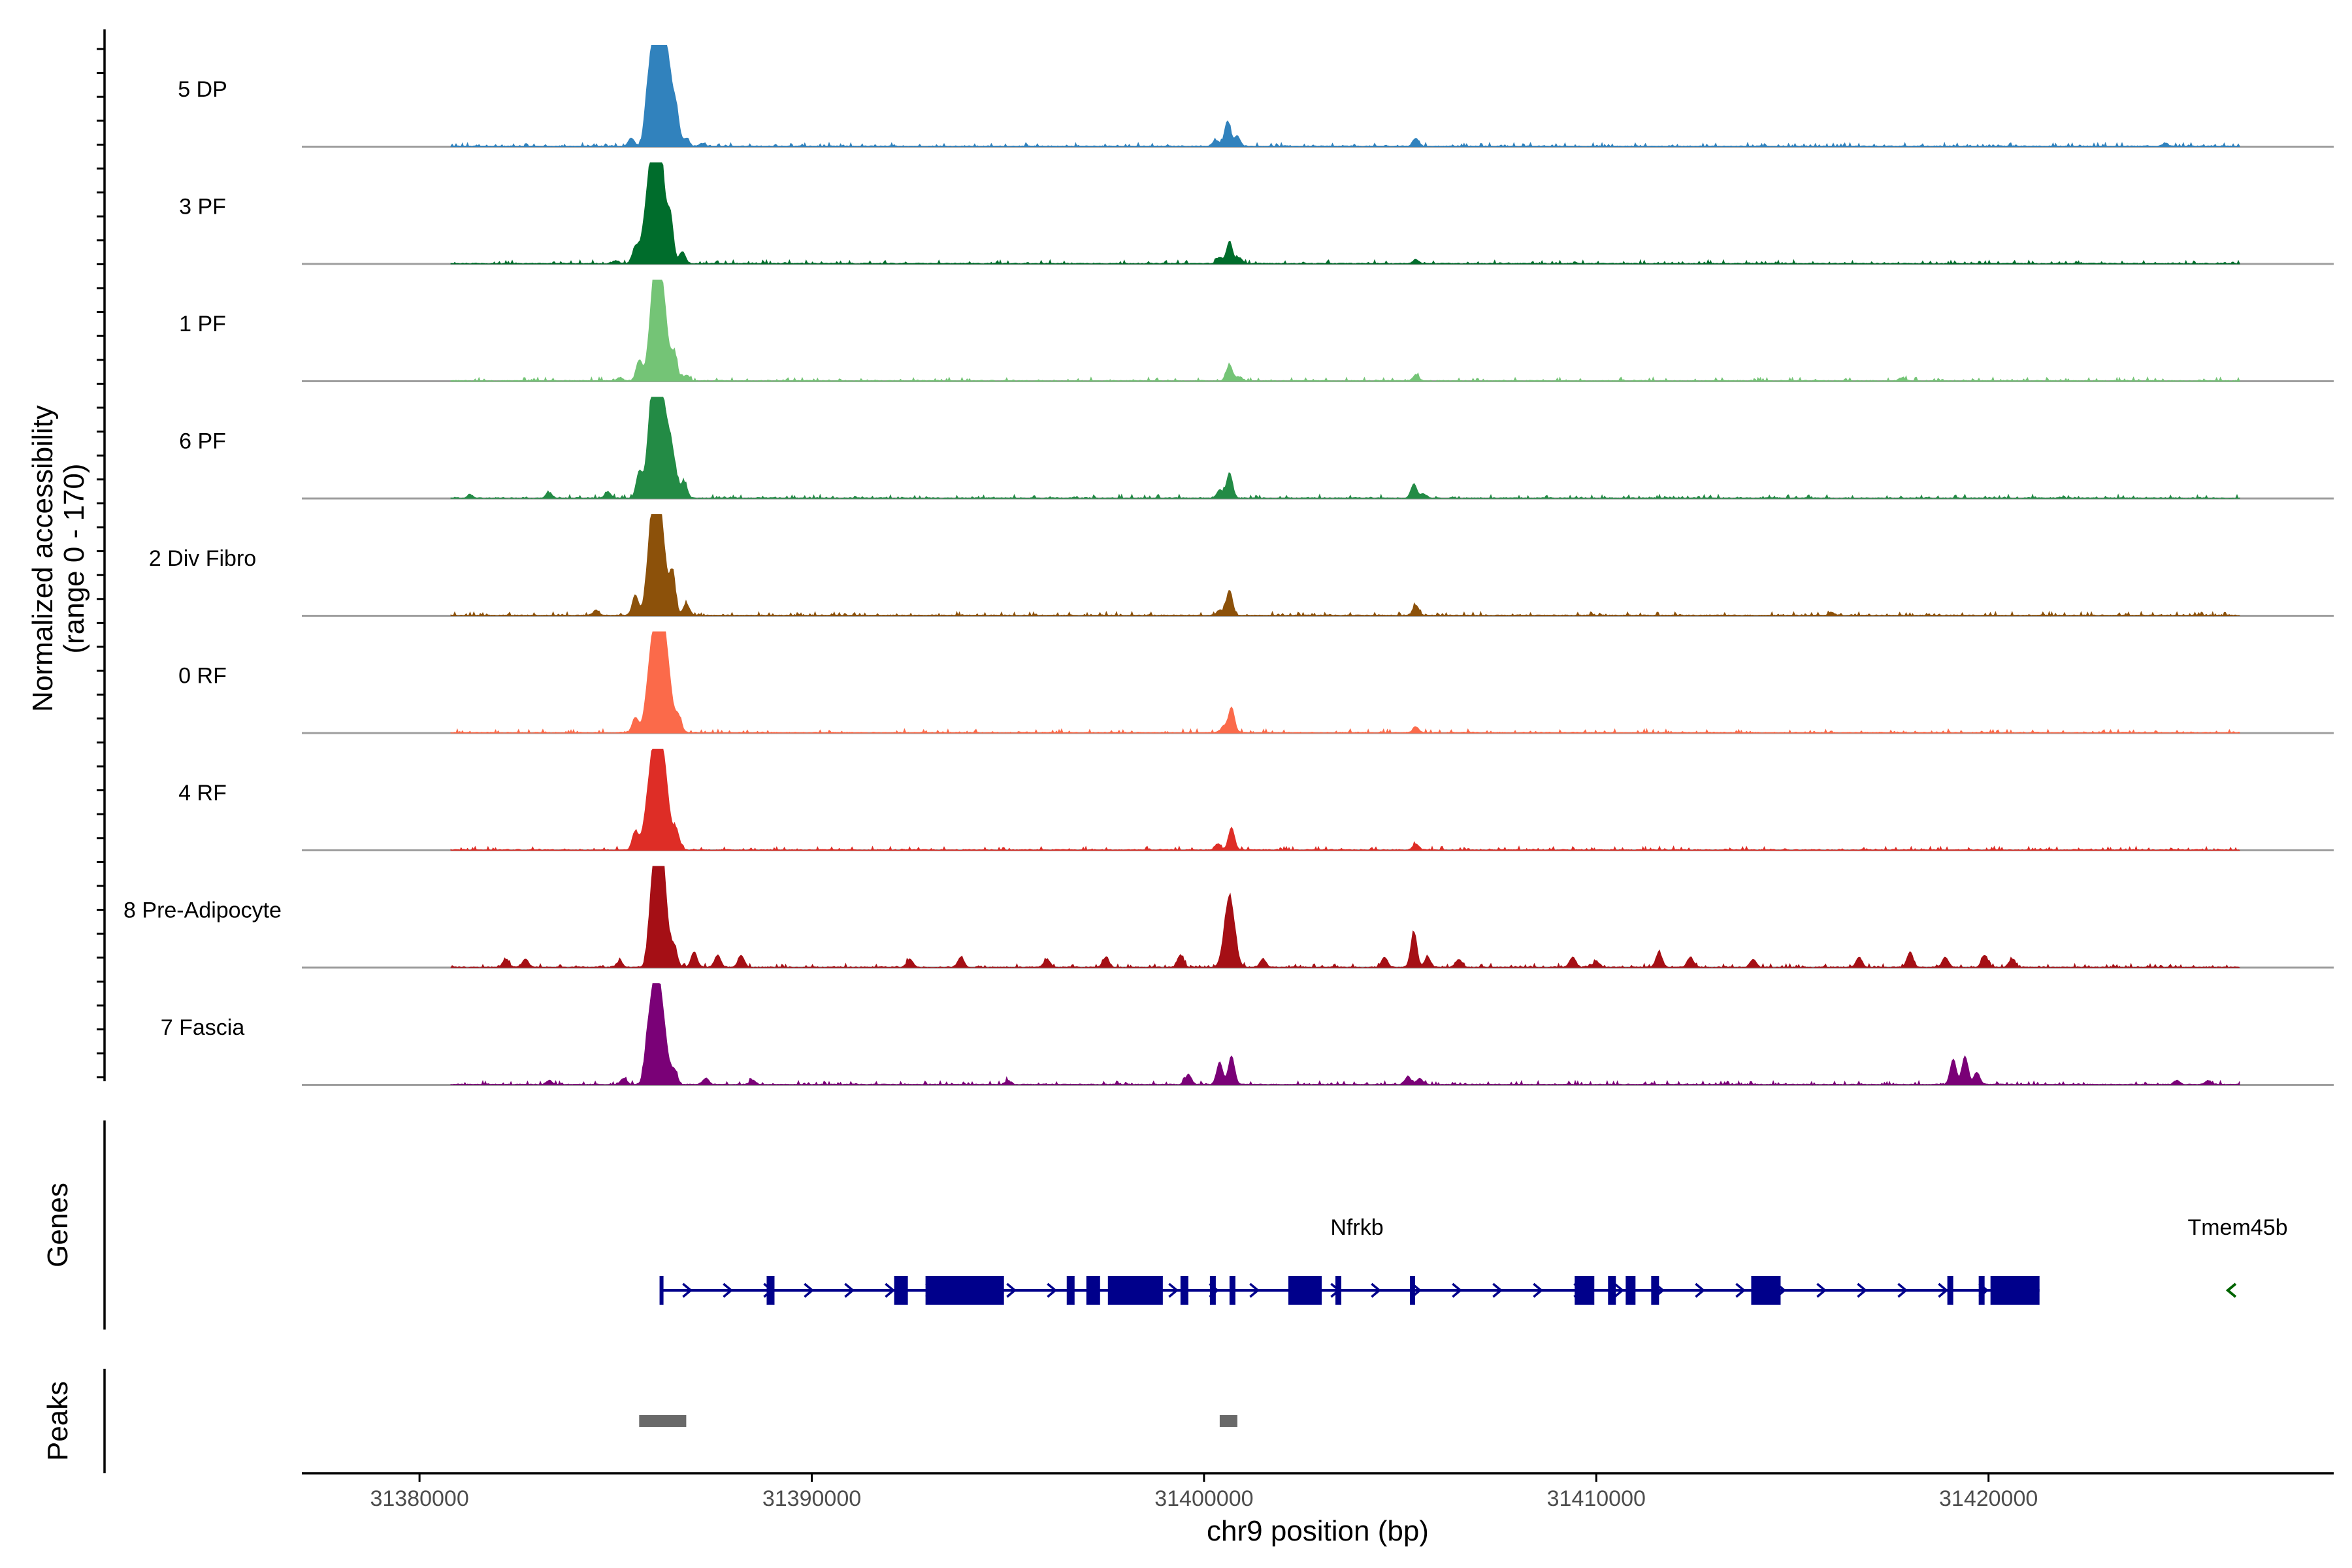 Image resolution: width=2352 pixels, height=1568 pixels. What do you see at coordinates (202, 207) in the screenshot?
I see `track-label: 3 PF` at bounding box center [202, 207].